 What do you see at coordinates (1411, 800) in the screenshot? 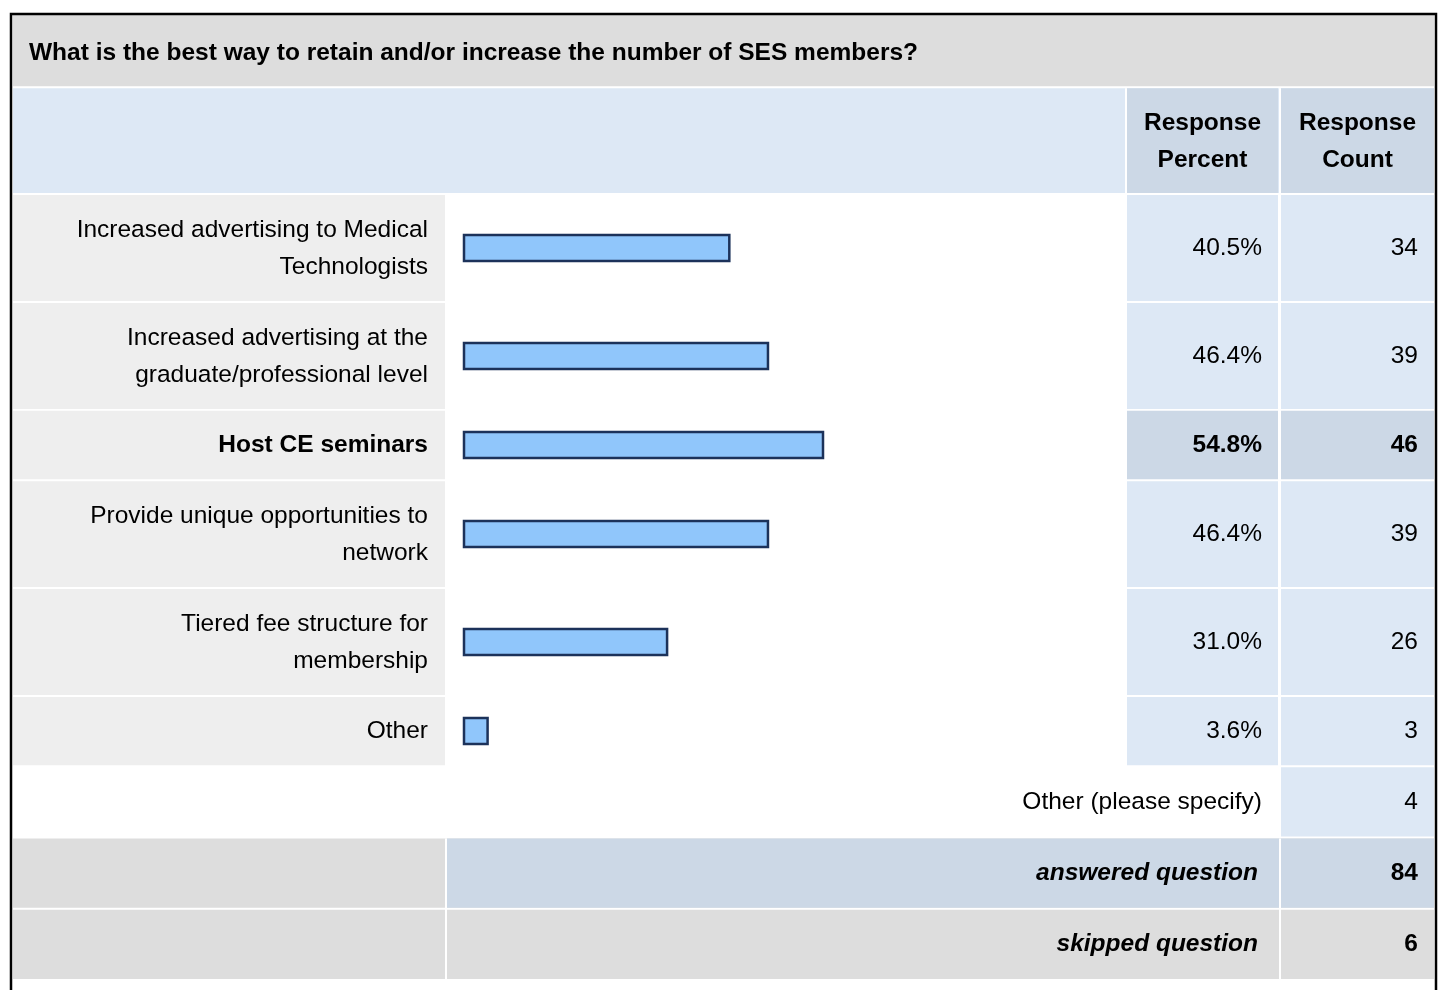
I see `text: 4` at bounding box center [1411, 800].